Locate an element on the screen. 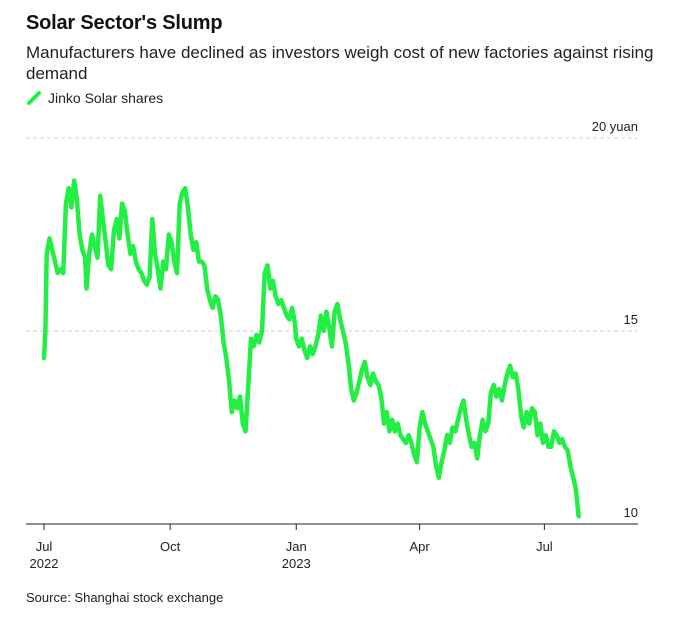 This screenshot has height=620, width=680. x-tick-label-3: Apr is located at coordinates (420, 546).